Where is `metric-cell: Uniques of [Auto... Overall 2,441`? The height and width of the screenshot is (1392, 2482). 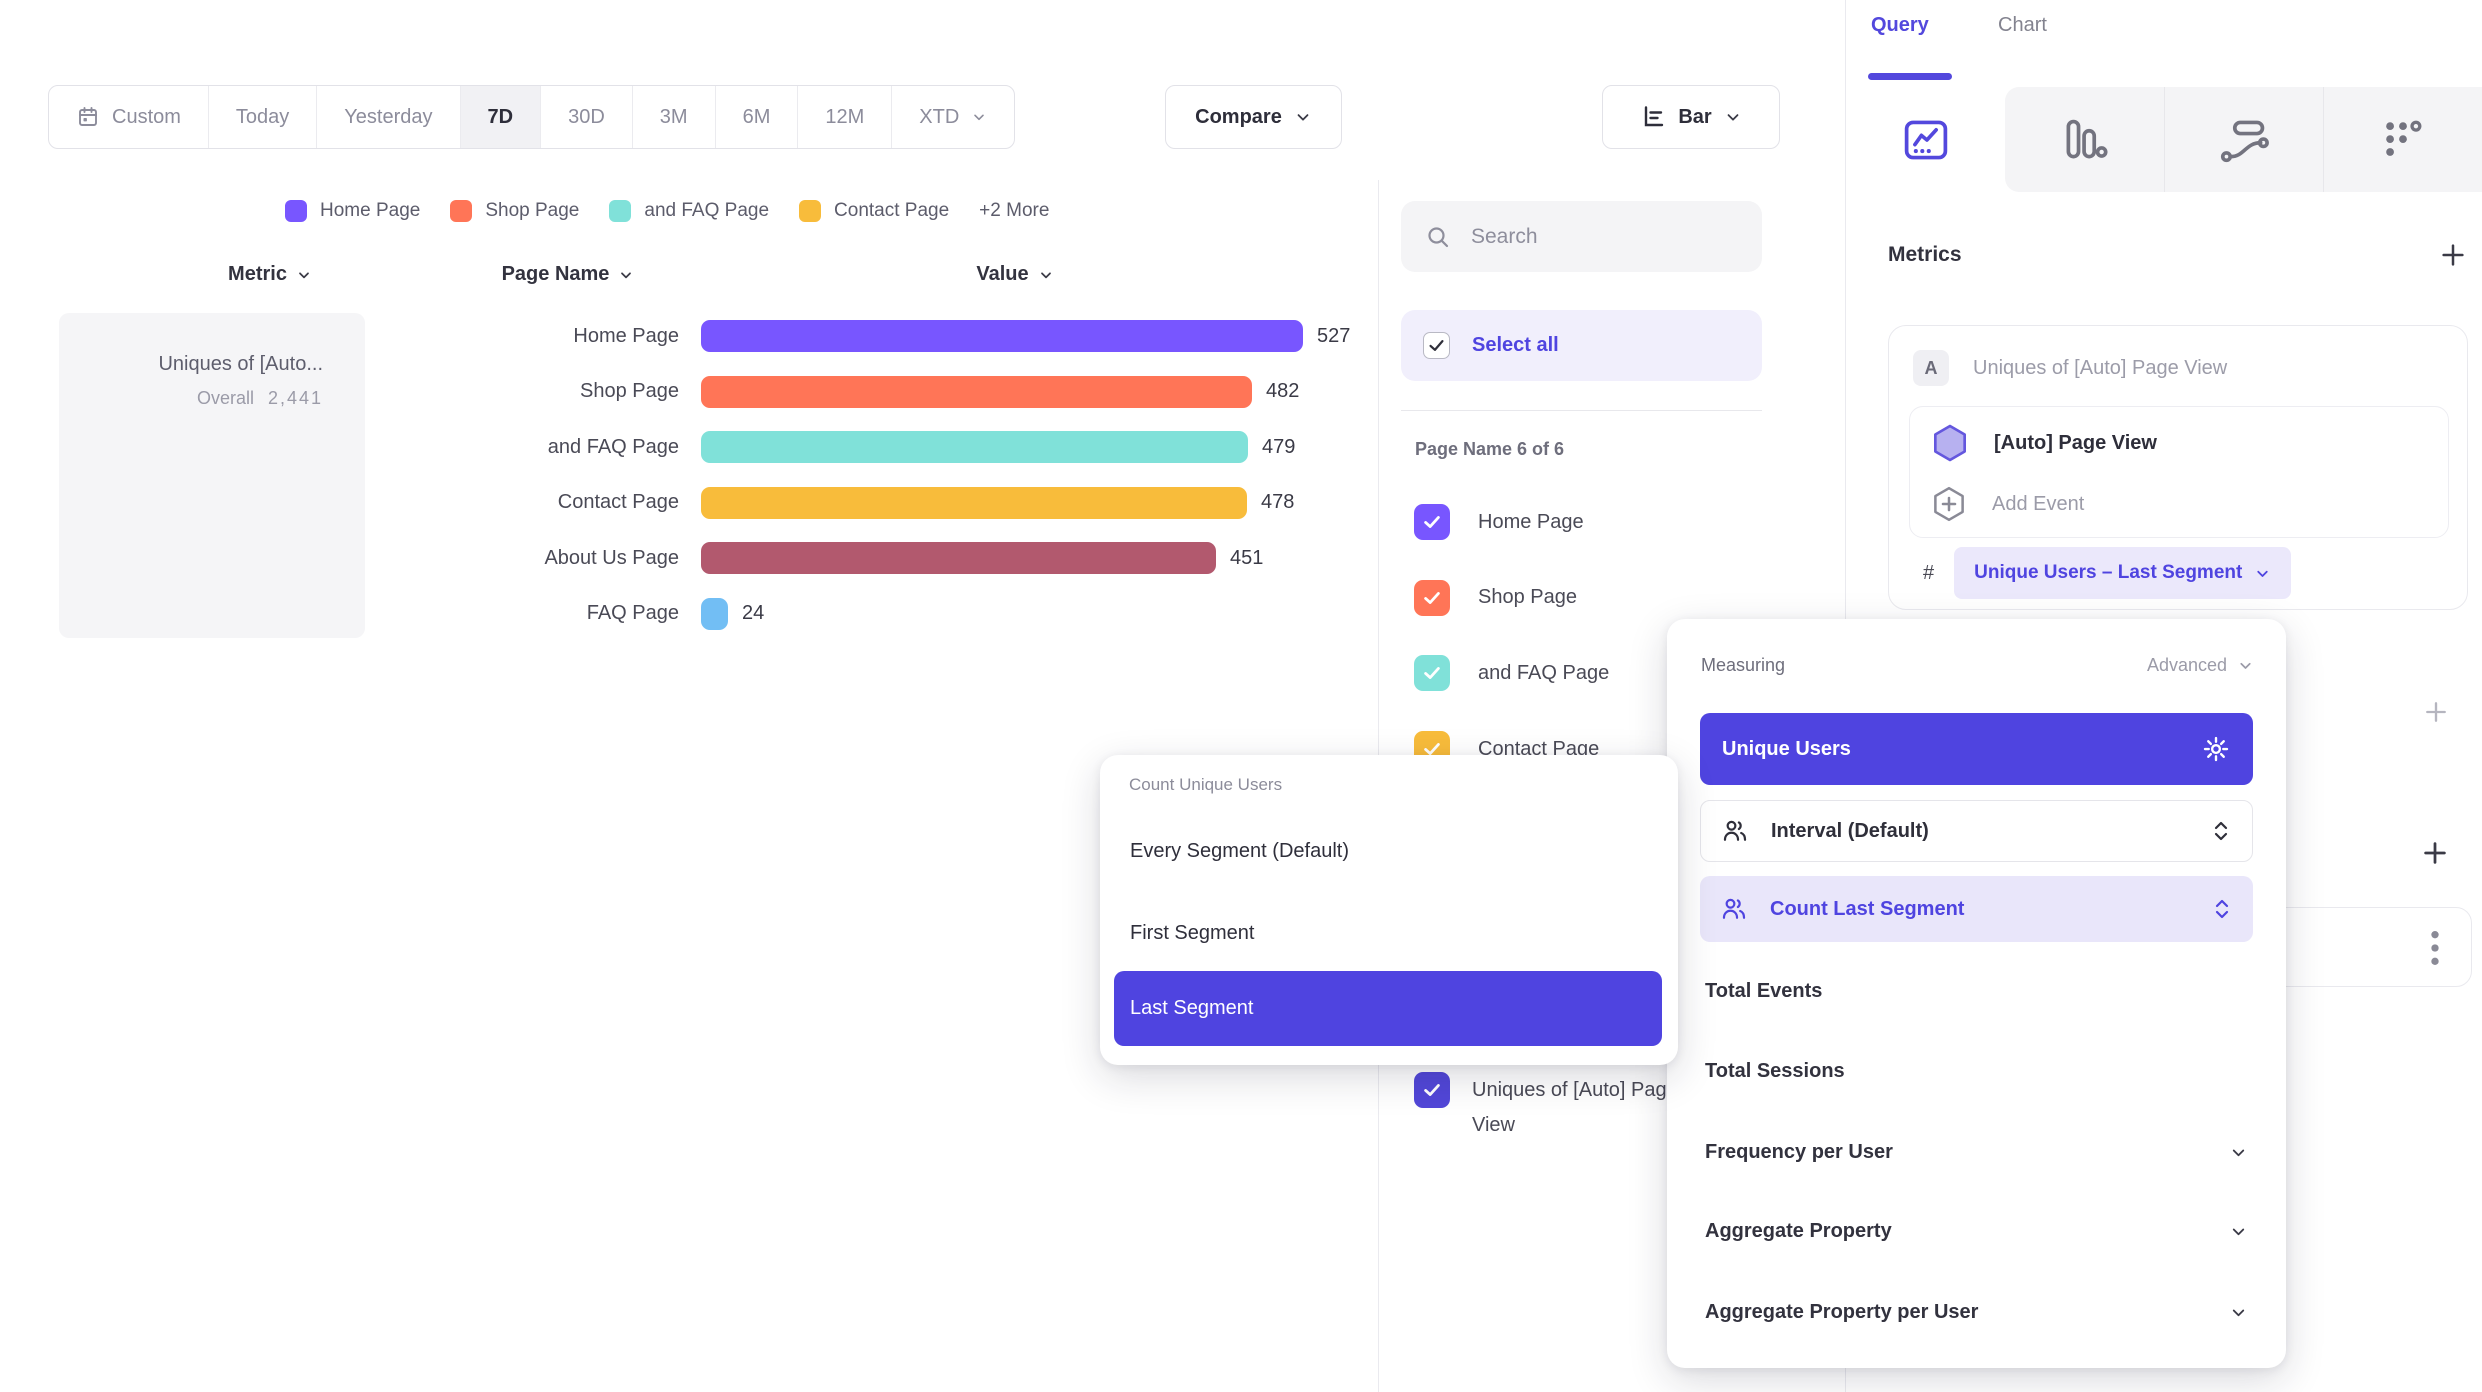 metric-cell: Uniques of [Auto... Overall 2,441 is located at coordinates (212, 475).